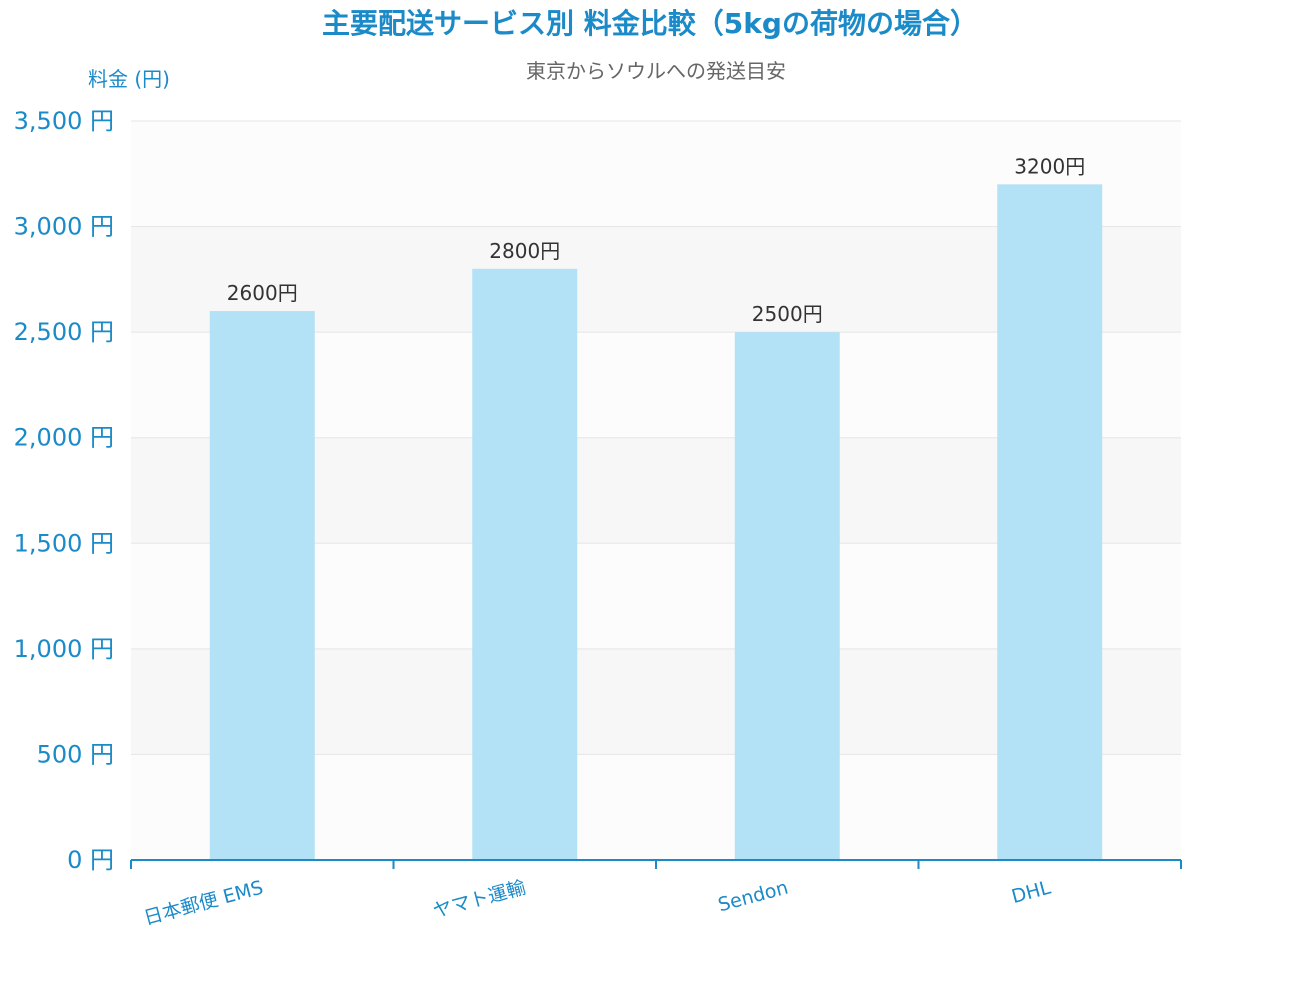 The image size is (1312, 1000). I want to click on x-tick-label: 日本郵便 EMS, so click(204, 903).